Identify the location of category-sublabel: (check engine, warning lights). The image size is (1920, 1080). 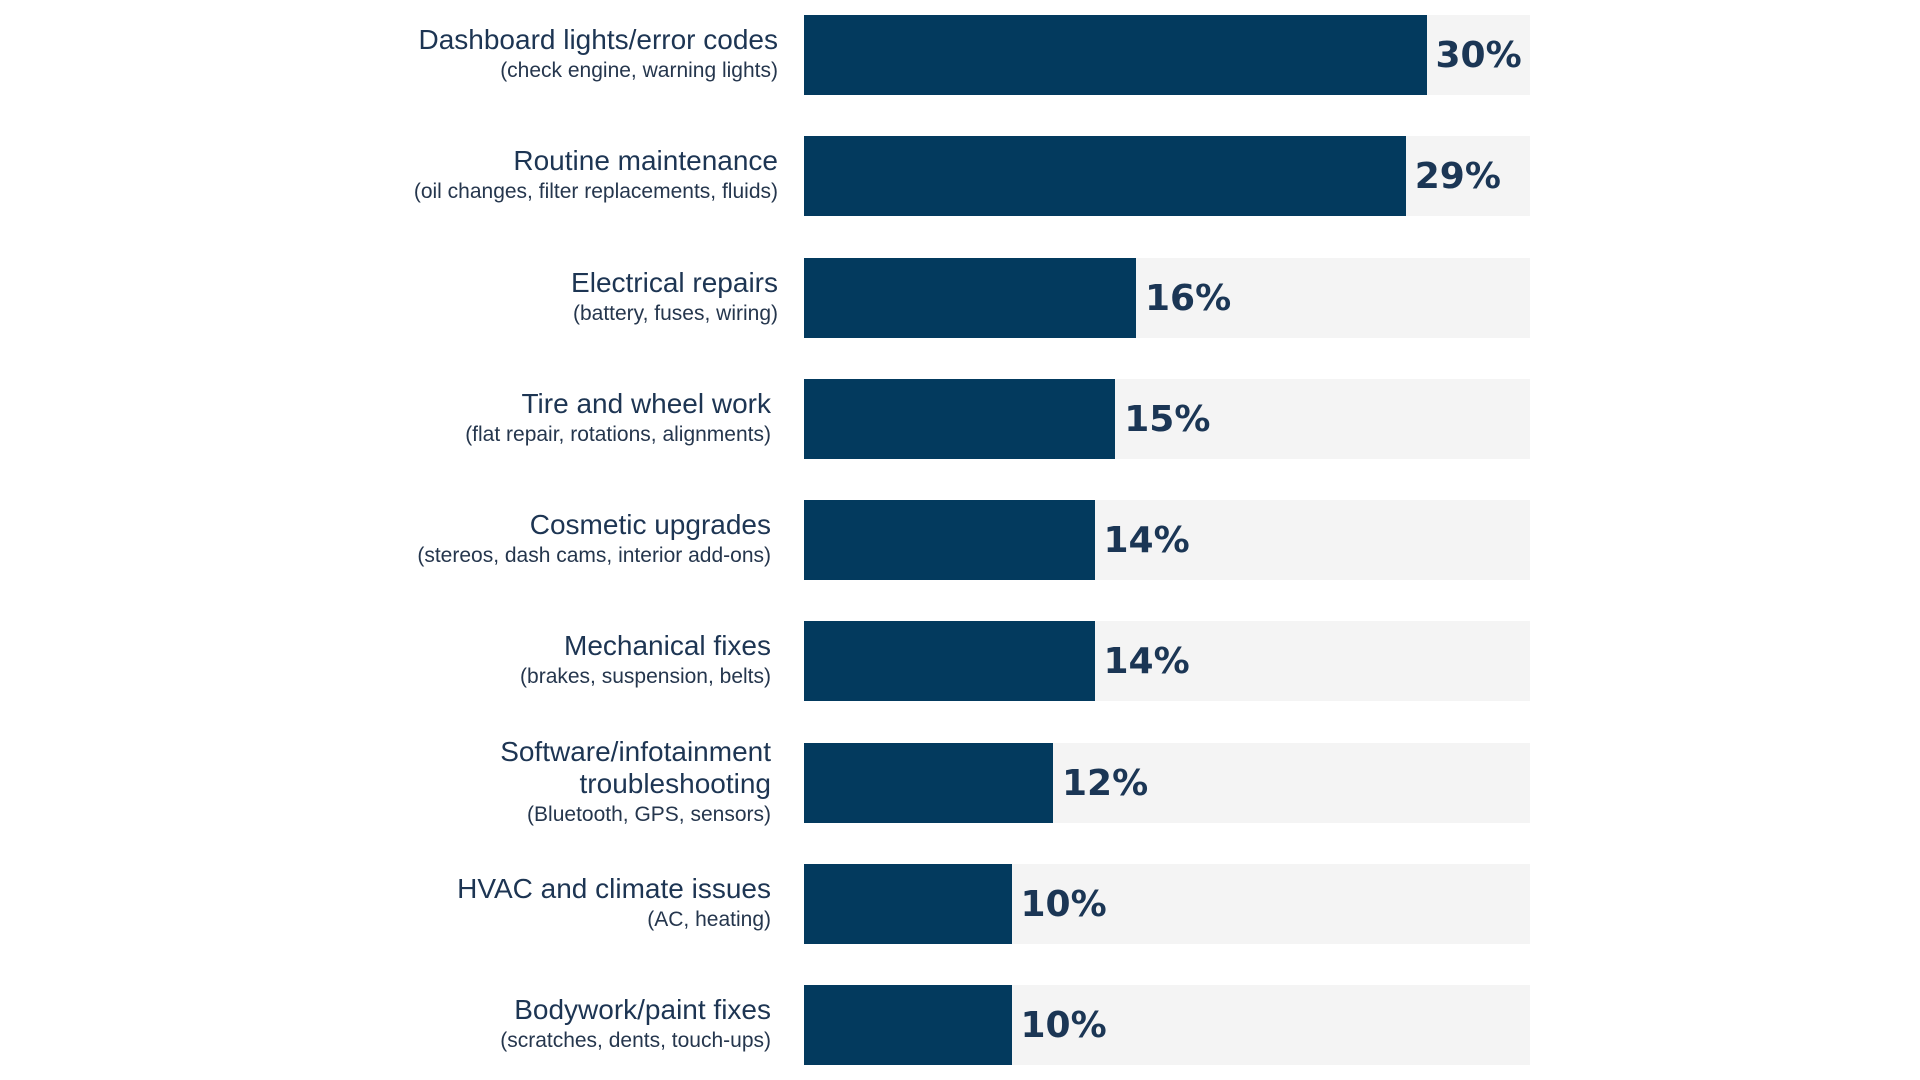
(639, 70).